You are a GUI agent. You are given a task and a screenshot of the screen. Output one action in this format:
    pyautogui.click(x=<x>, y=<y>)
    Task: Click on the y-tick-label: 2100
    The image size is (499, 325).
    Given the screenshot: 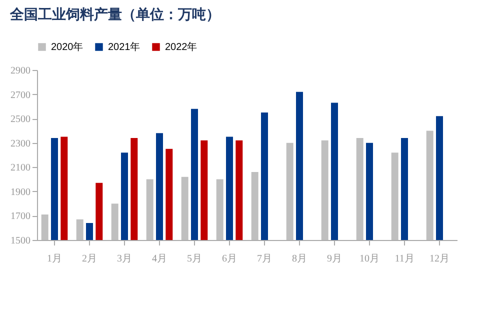 What is the action you would take?
    pyautogui.click(x=20, y=168)
    